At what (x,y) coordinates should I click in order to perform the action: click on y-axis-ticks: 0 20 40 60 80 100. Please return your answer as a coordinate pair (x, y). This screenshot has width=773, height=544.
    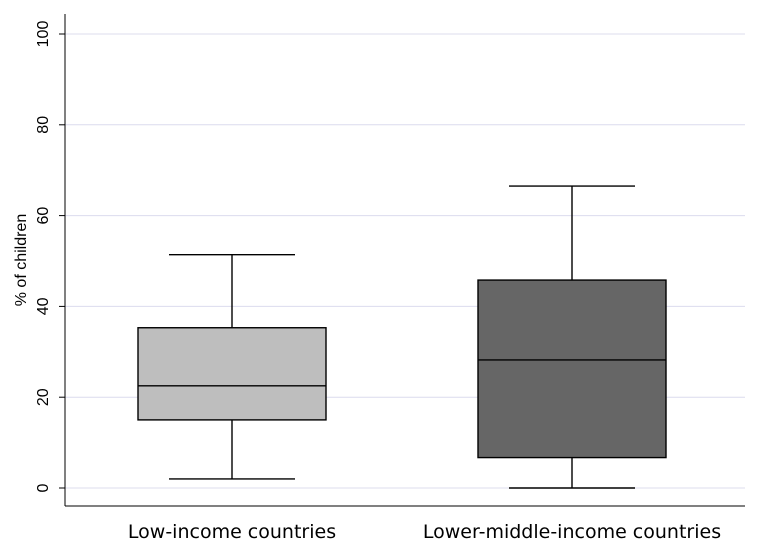
    Looking at the image, I should click on (50, 256).